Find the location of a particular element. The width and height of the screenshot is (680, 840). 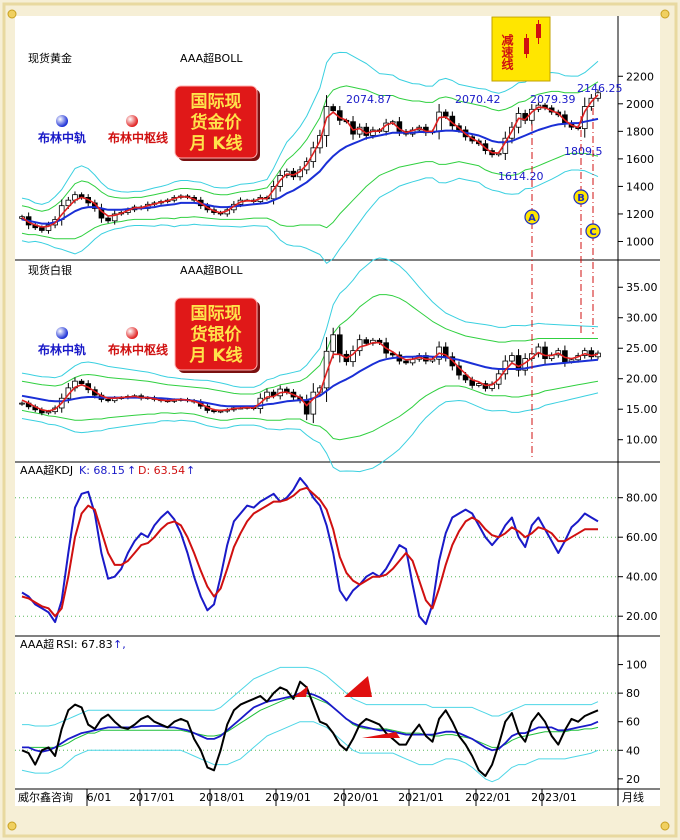

price-badge-text: 货银价 is located at coordinates (217, 334).